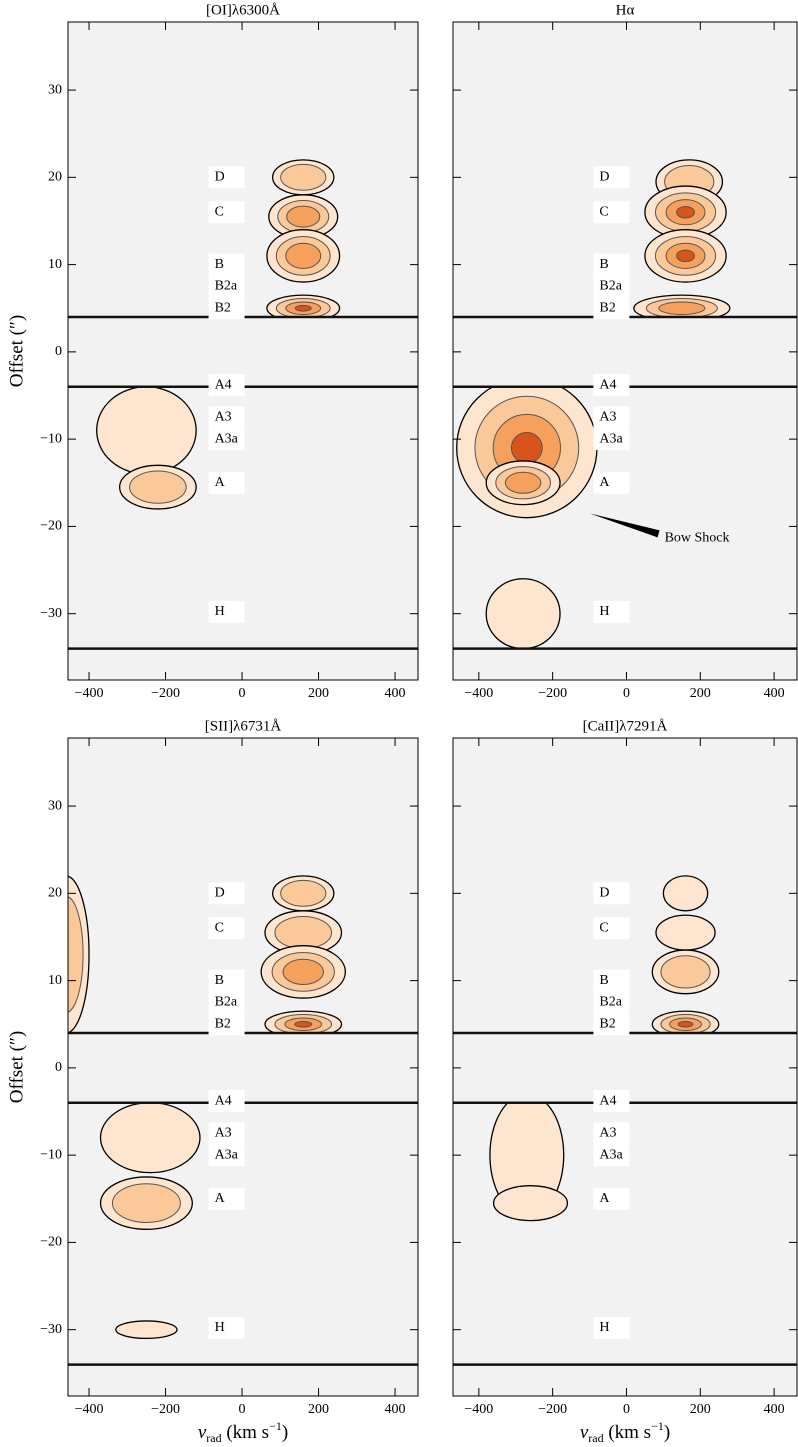 The width and height of the screenshot is (798, 1447). What do you see at coordinates (51, 1154) in the screenshot?
I see `y-tick-label: −10` at bounding box center [51, 1154].